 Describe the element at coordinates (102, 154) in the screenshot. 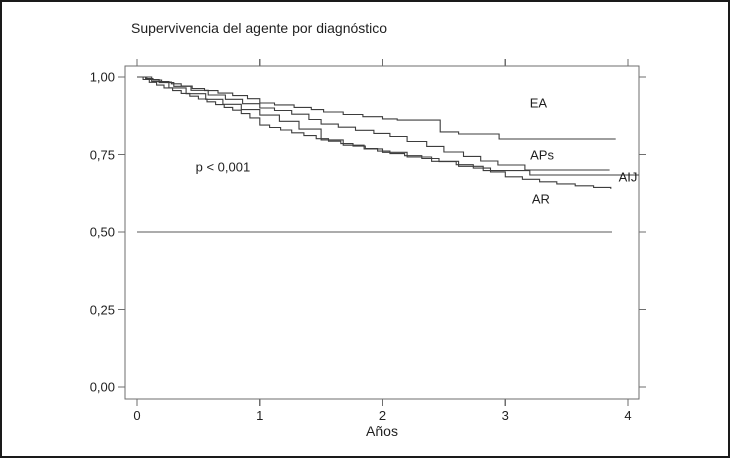

I see `y-tick-label: 0,75` at that location.